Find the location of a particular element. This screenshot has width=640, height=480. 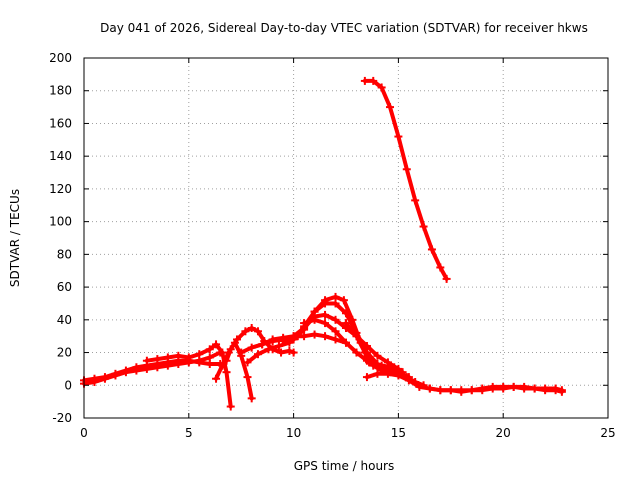

y-tick-label: 200 is located at coordinates (60, 58).